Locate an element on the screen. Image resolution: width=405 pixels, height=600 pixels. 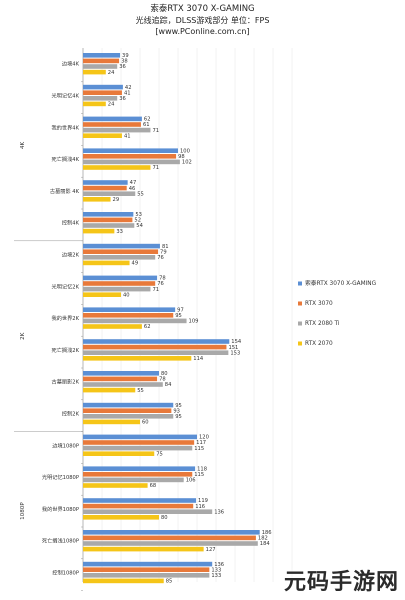
bar-value-label: 61 is located at coordinates (146, 125).